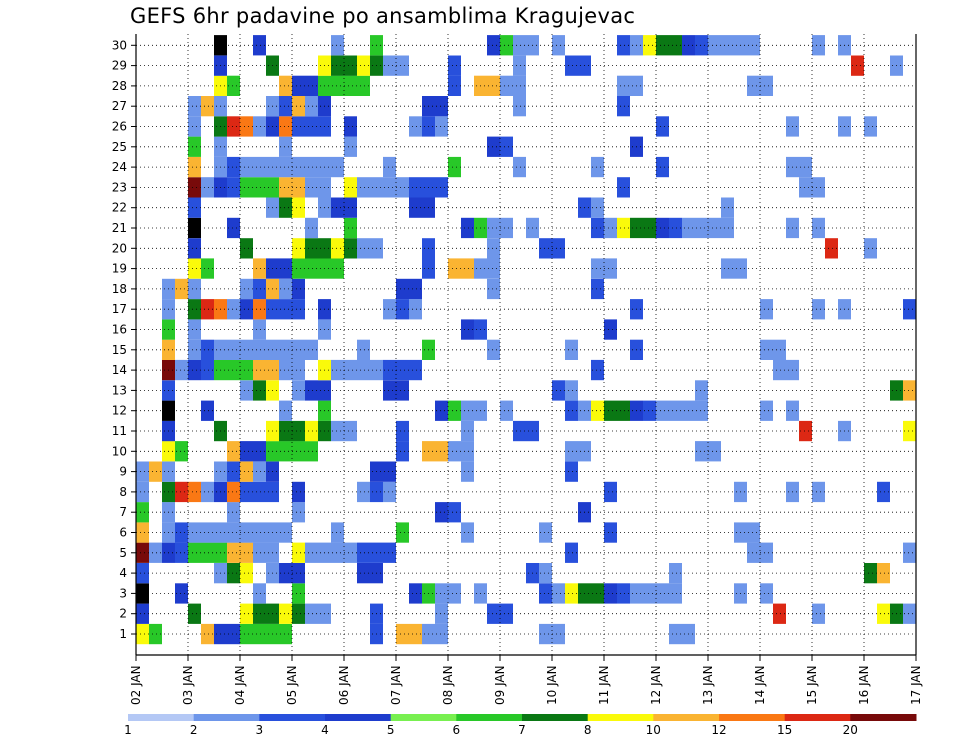 The image size is (960, 742). What do you see at coordinates (240, 685) in the screenshot?
I see `x-tick-label: 04 JAN` at bounding box center [240, 685].